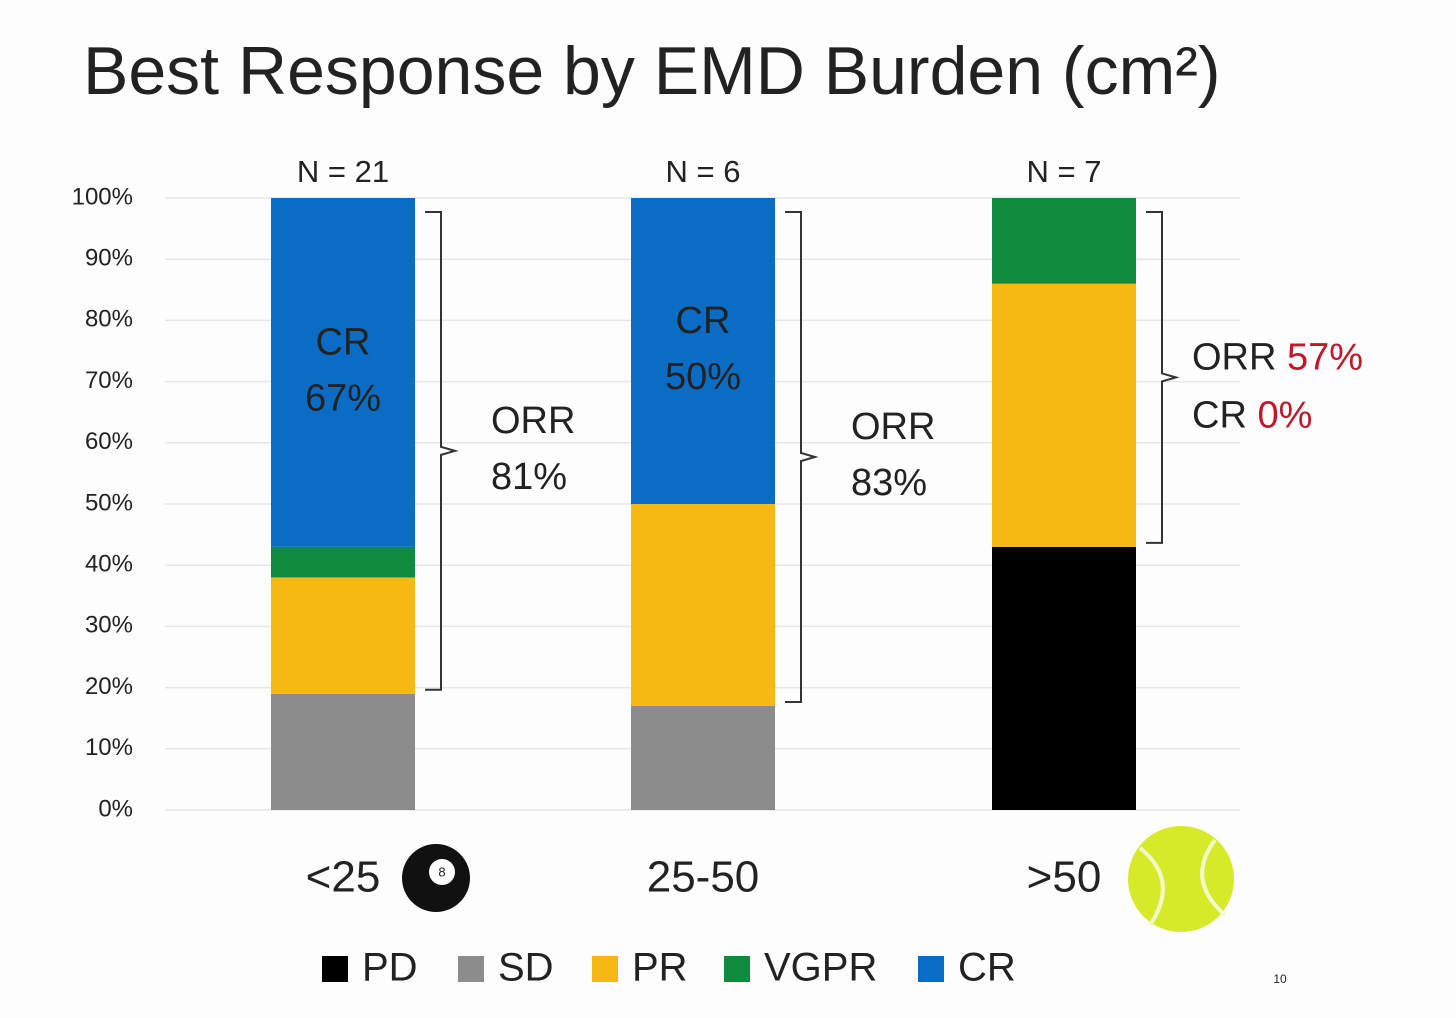 The width and height of the screenshot is (1456, 1018). I want to click on y-tick-label: 20%, so click(109, 686).